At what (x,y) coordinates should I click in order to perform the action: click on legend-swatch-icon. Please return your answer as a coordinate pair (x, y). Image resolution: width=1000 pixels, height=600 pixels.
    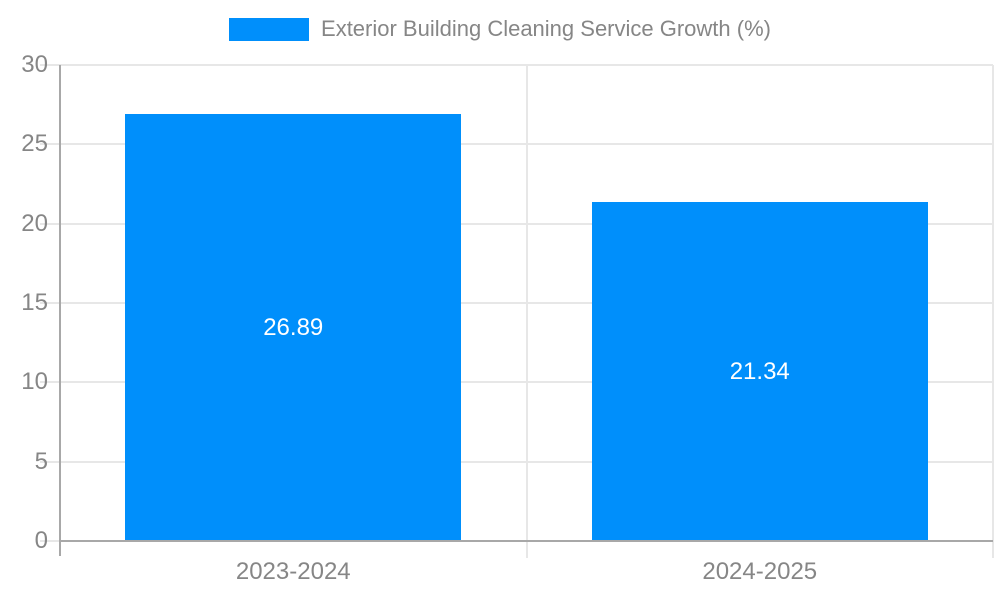
    Looking at the image, I should click on (269, 29).